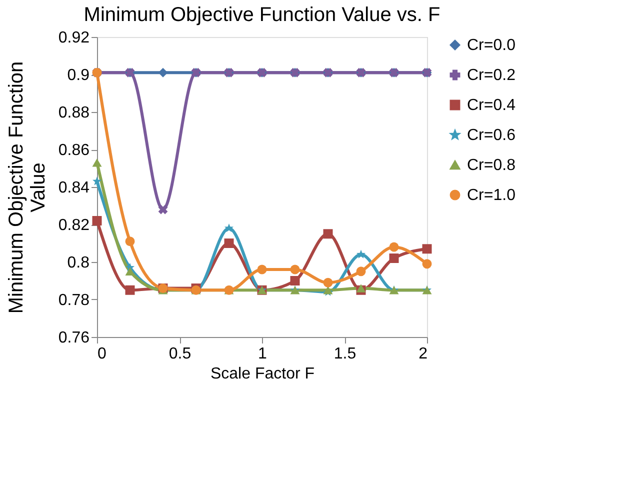 Image resolution: width=620 pixels, height=491 pixels. Describe the element at coordinates (102, 354) in the screenshot. I see `x-tick-label: 0` at that location.